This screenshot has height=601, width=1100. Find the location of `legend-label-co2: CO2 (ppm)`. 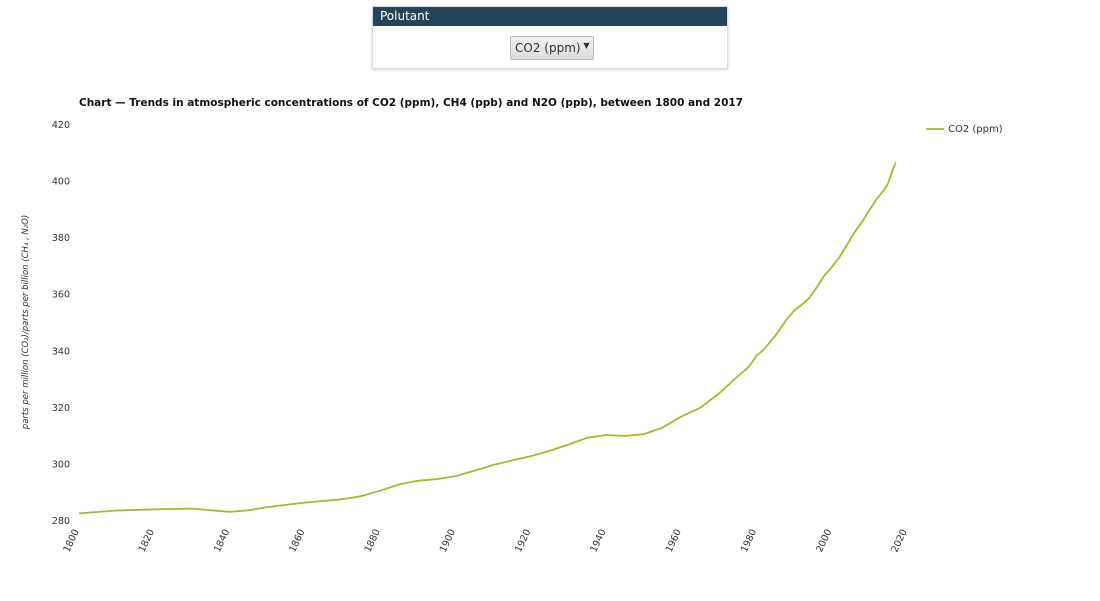

legend-label-co2: CO2 (ppm) is located at coordinates (975, 129).